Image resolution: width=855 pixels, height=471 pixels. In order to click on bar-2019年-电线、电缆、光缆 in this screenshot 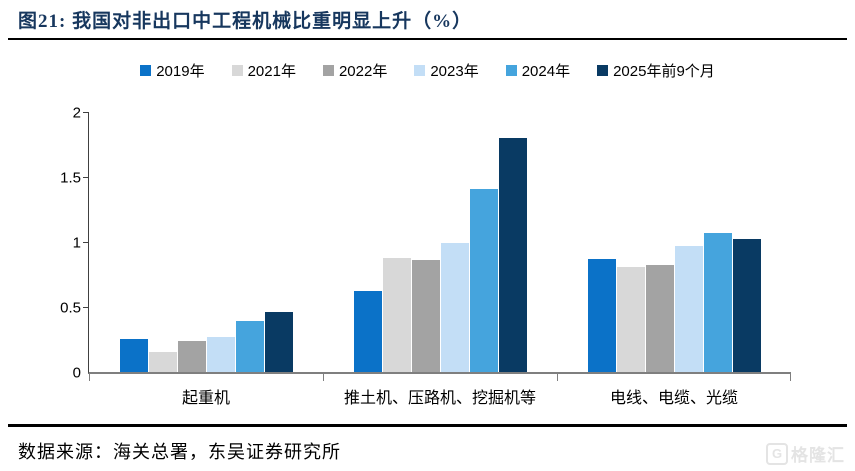, I will do `click(601, 315)`.